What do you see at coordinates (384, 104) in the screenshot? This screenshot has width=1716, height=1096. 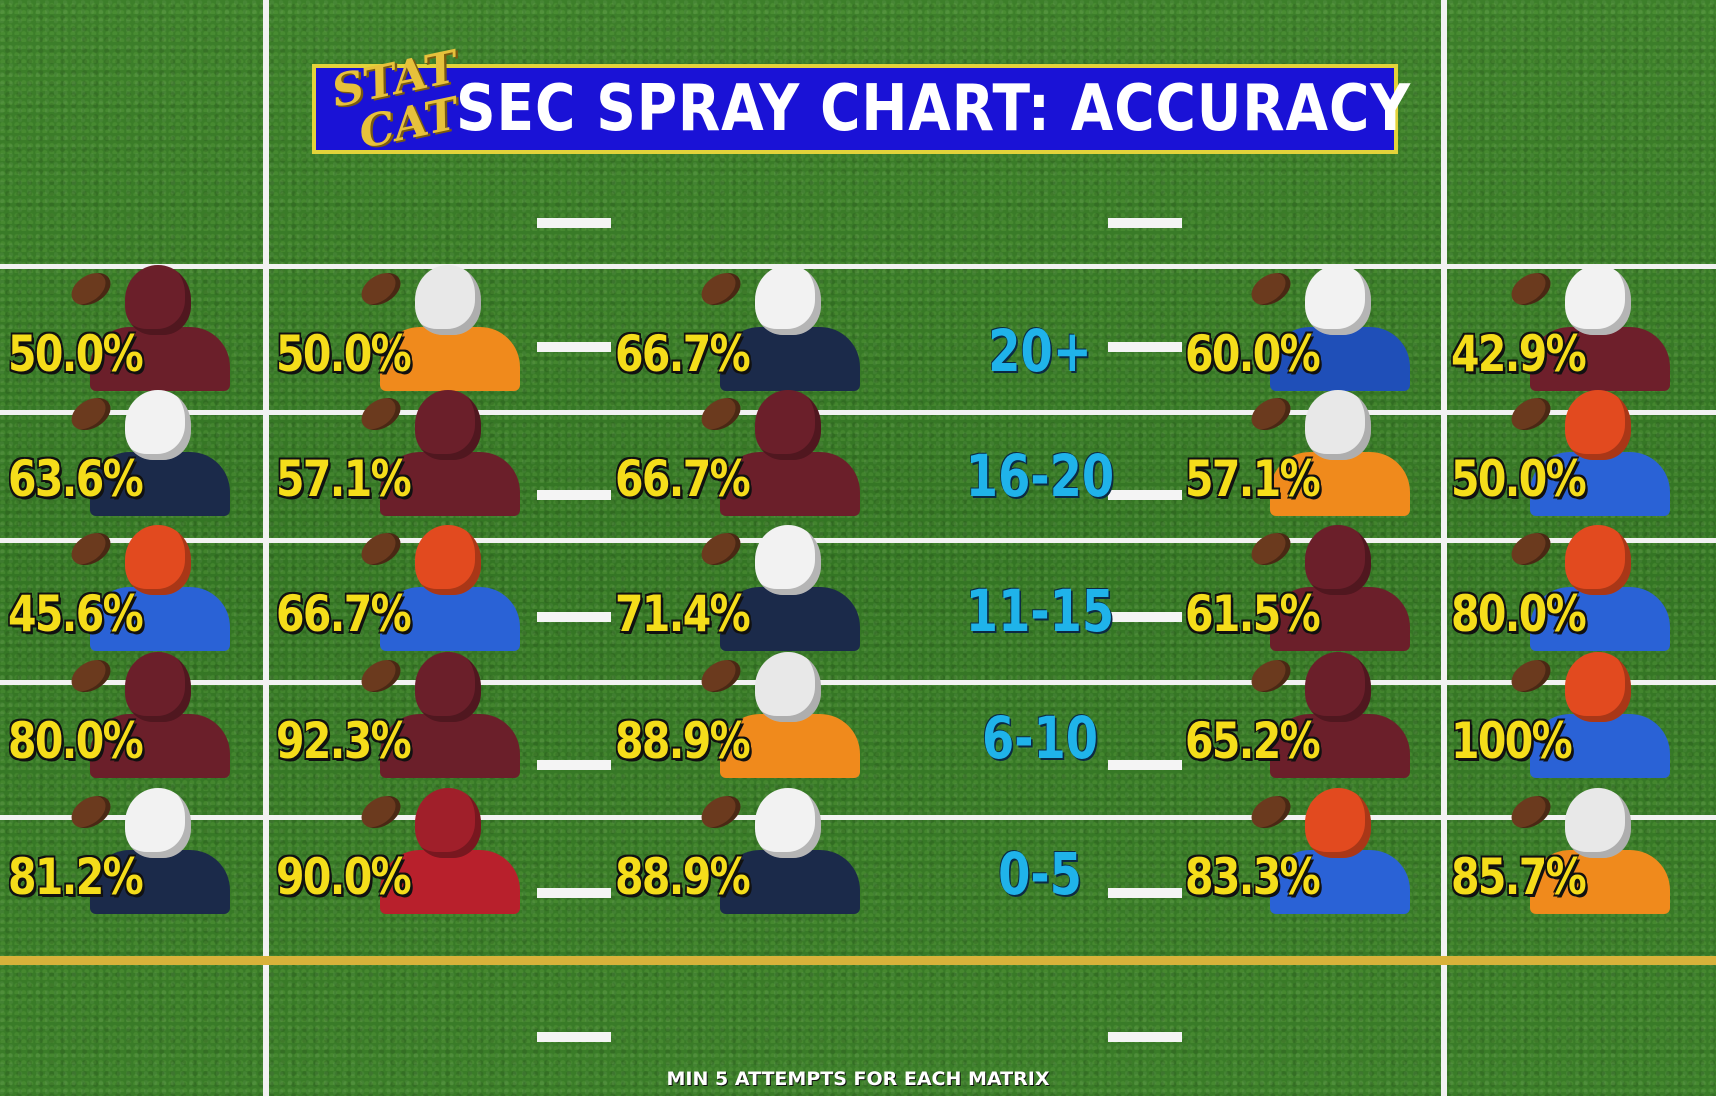 I see `stat-cat-logo: STAT CAT` at bounding box center [384, 104].